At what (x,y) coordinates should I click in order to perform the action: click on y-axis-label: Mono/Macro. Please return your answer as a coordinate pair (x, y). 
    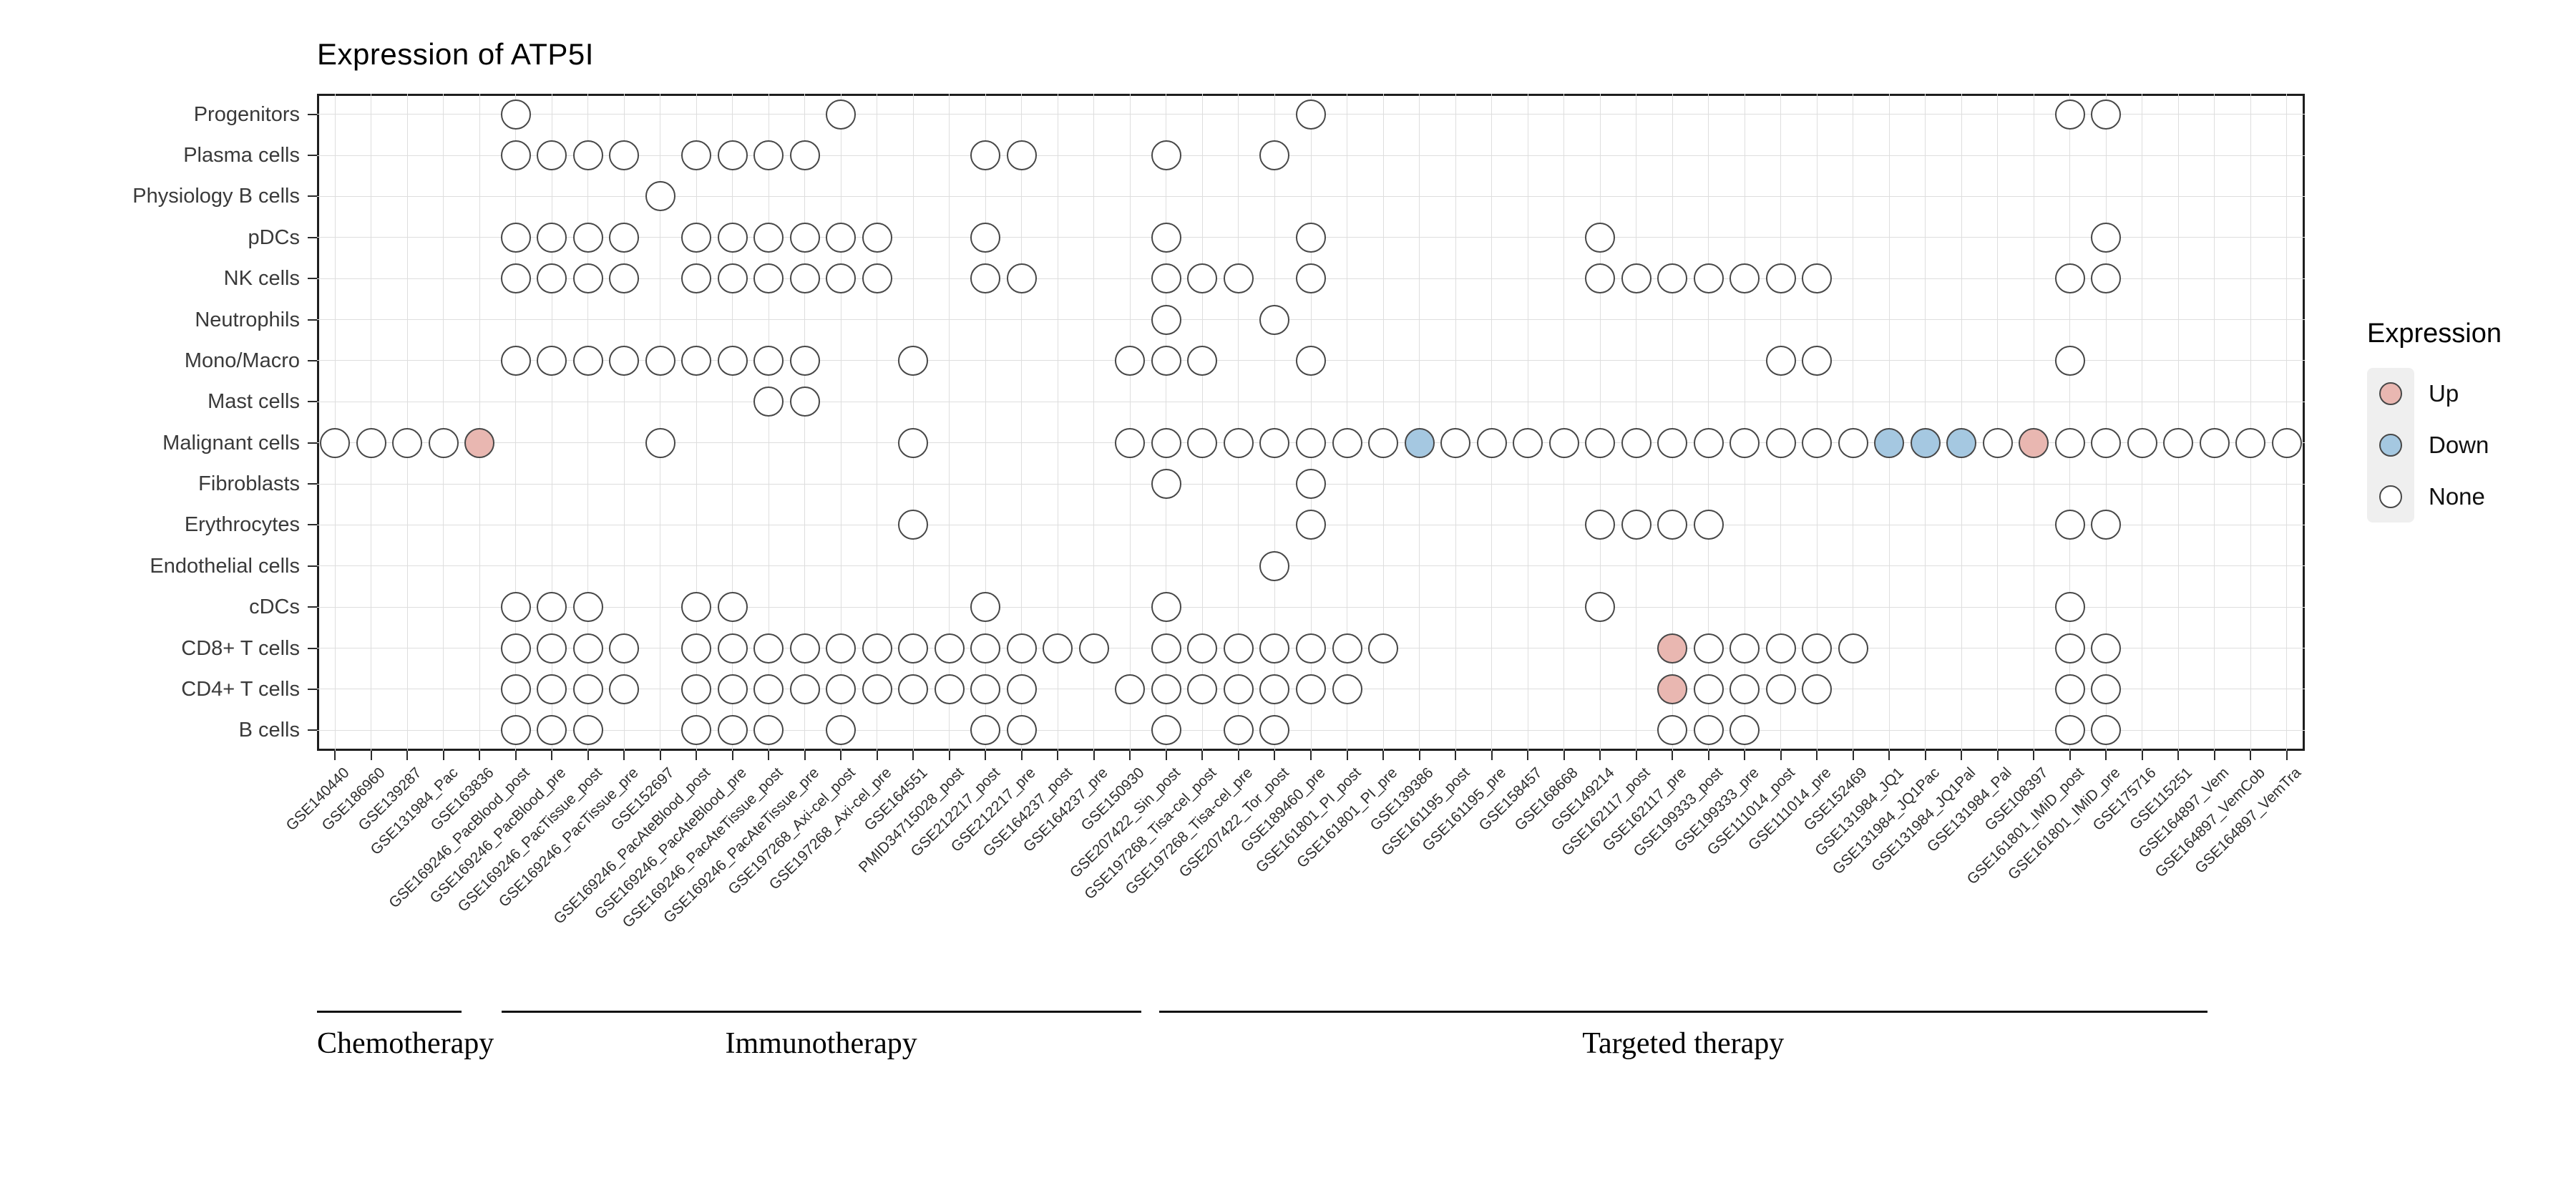
    Looking at the image, I should click on (242, 360).